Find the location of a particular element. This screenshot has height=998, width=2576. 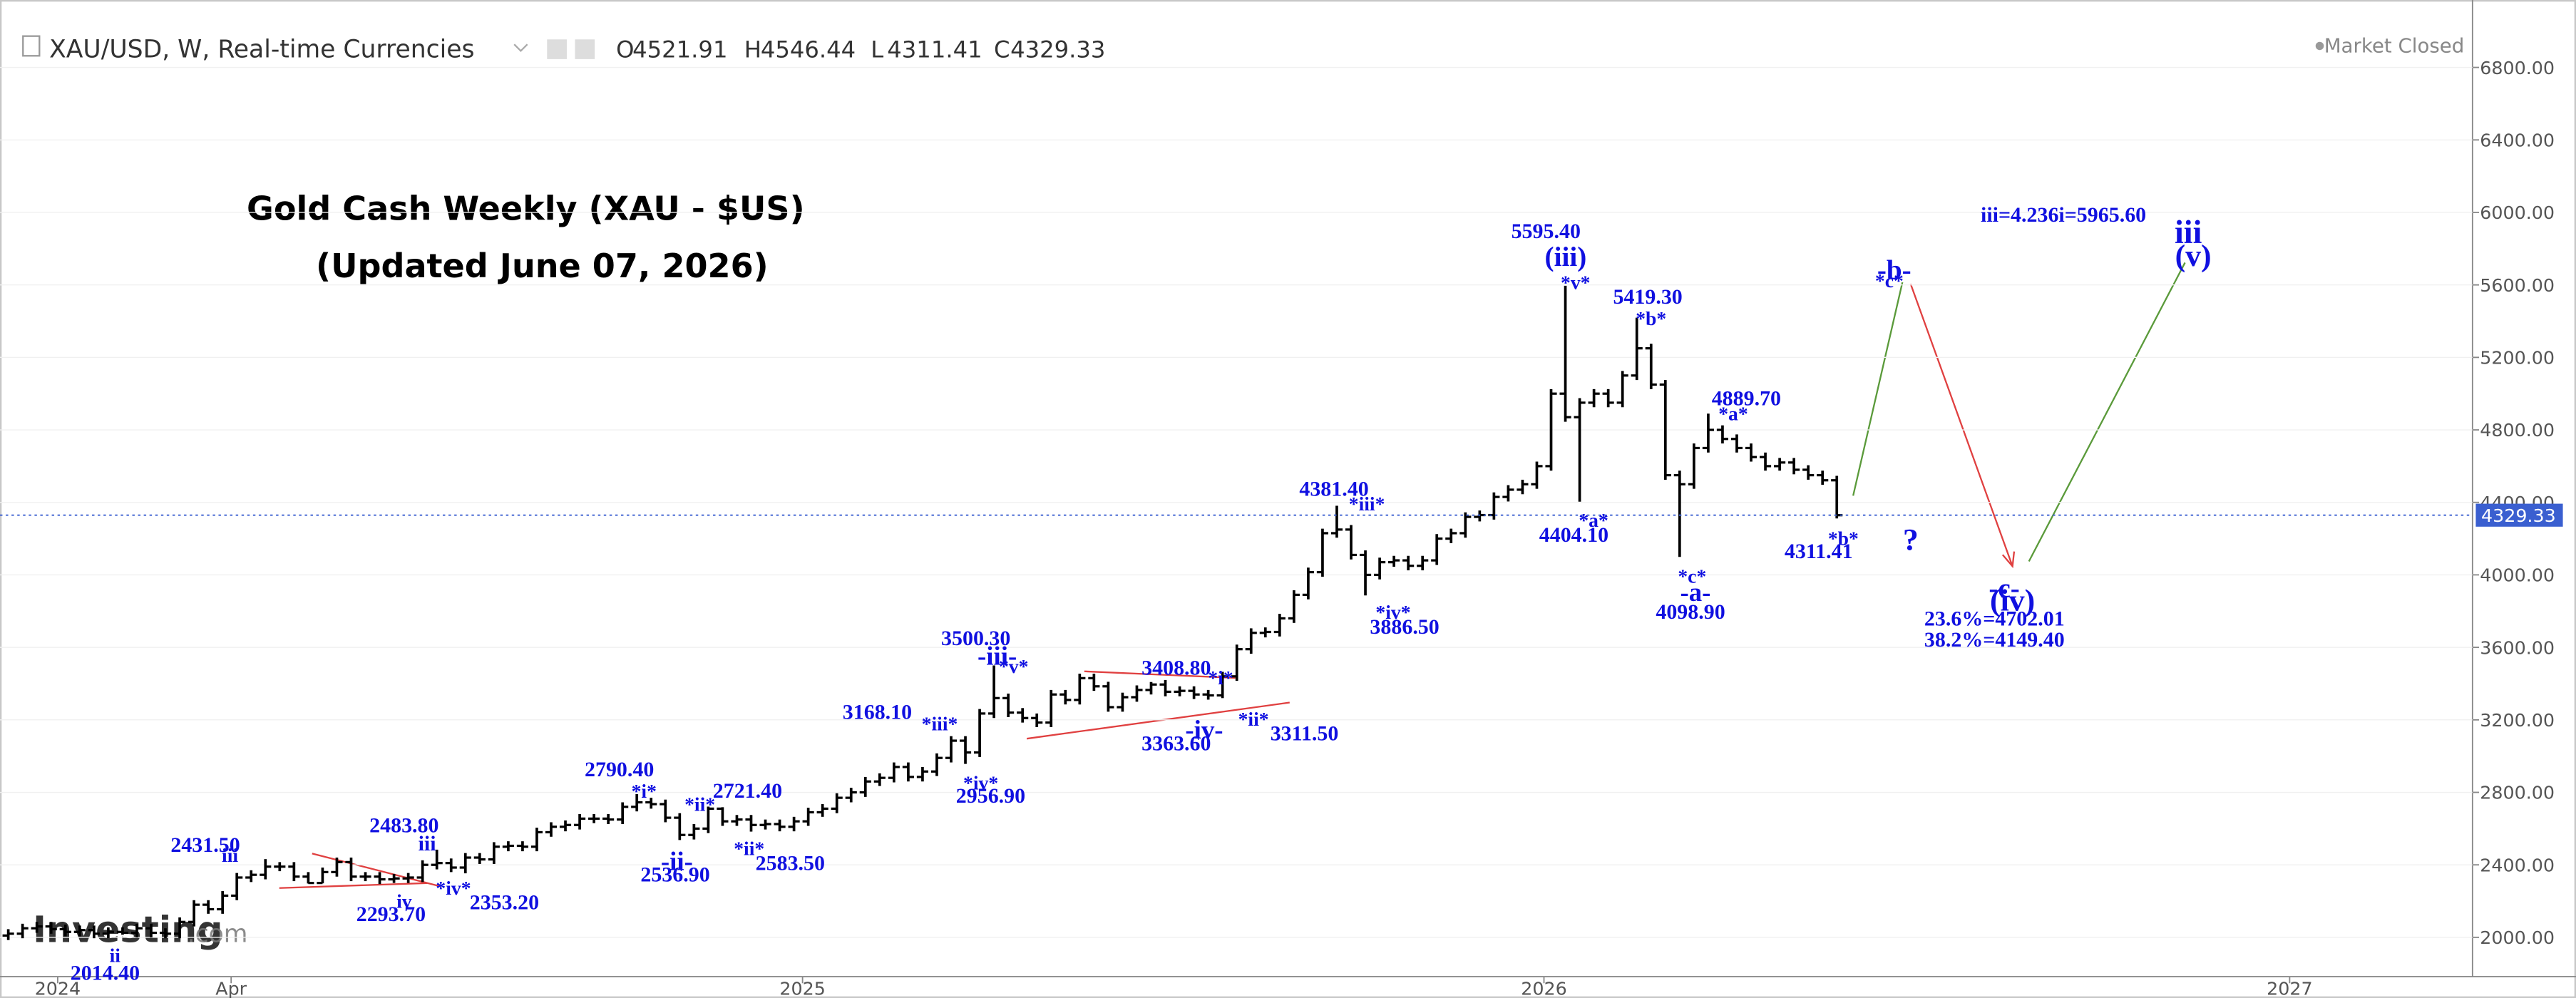

last-price-tag is located at coordinates (2519, 515).